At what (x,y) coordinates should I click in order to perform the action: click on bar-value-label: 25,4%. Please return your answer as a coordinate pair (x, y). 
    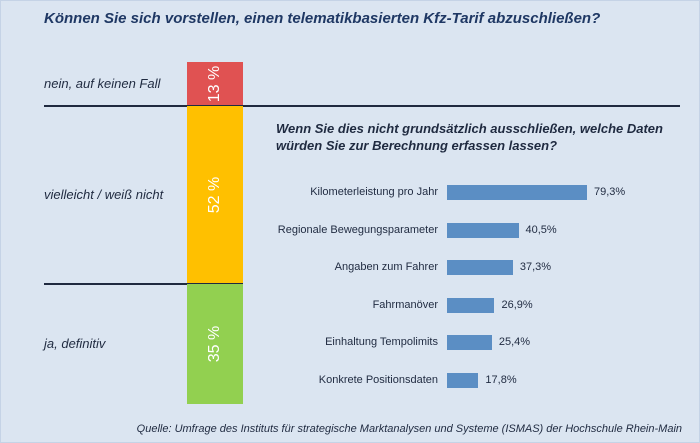
    Looking at the image, I should click on (514, 342).